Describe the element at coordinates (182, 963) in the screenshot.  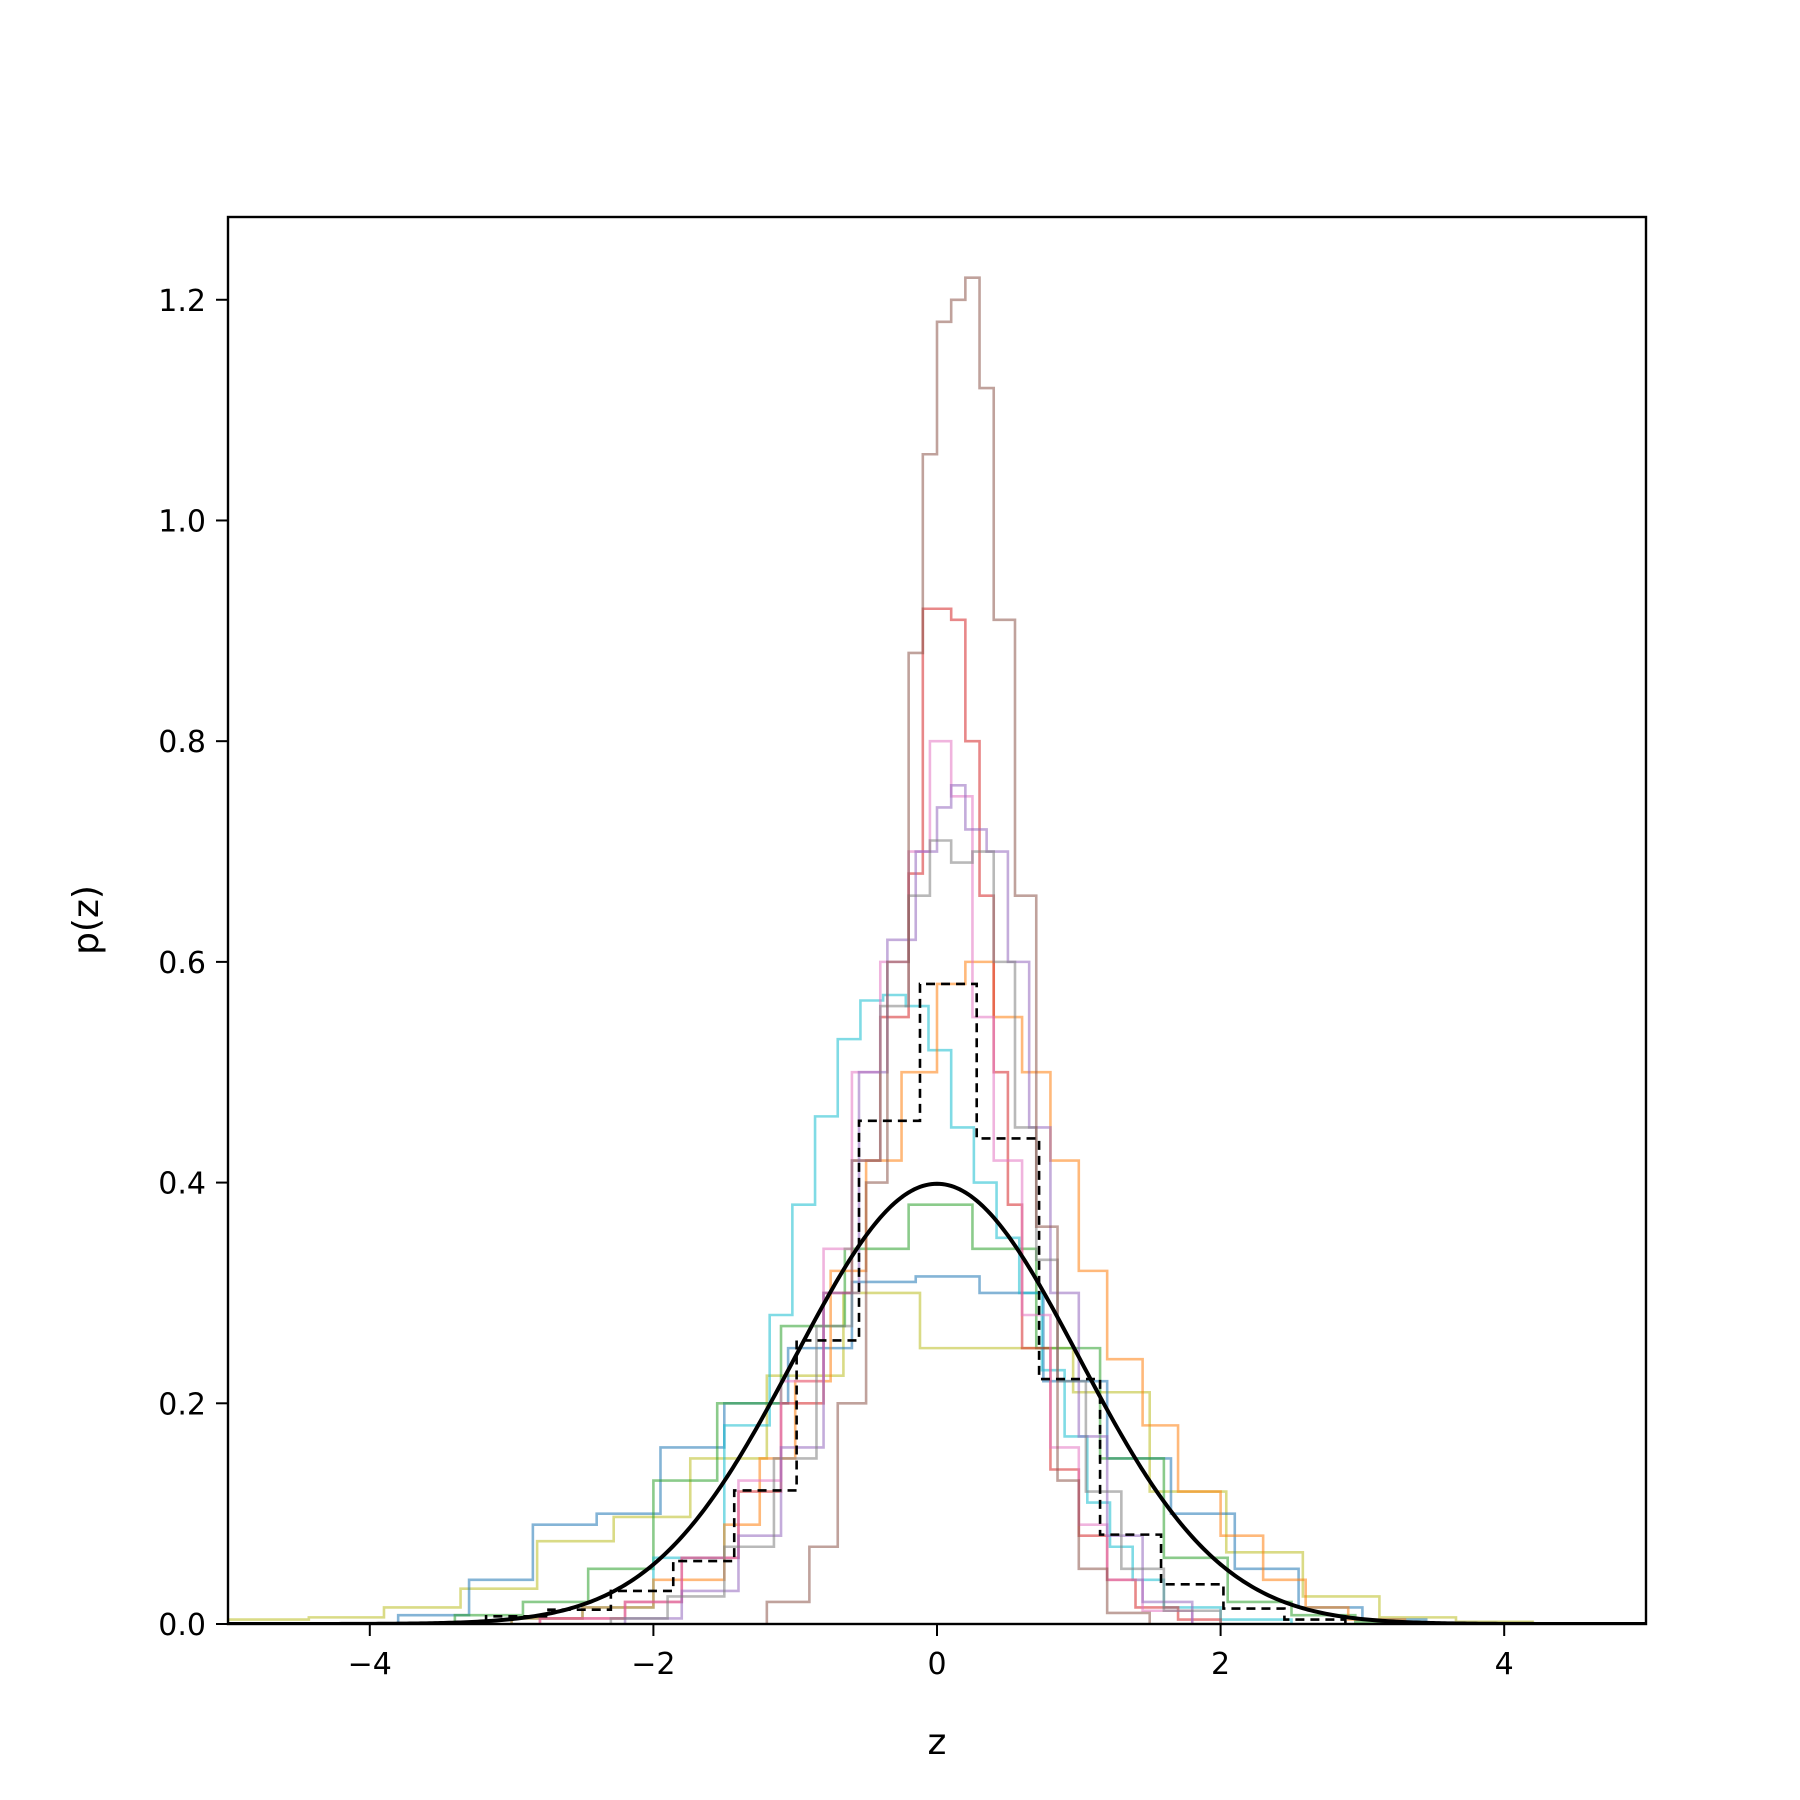
I see `y-tick-label: 0.6` at that location.